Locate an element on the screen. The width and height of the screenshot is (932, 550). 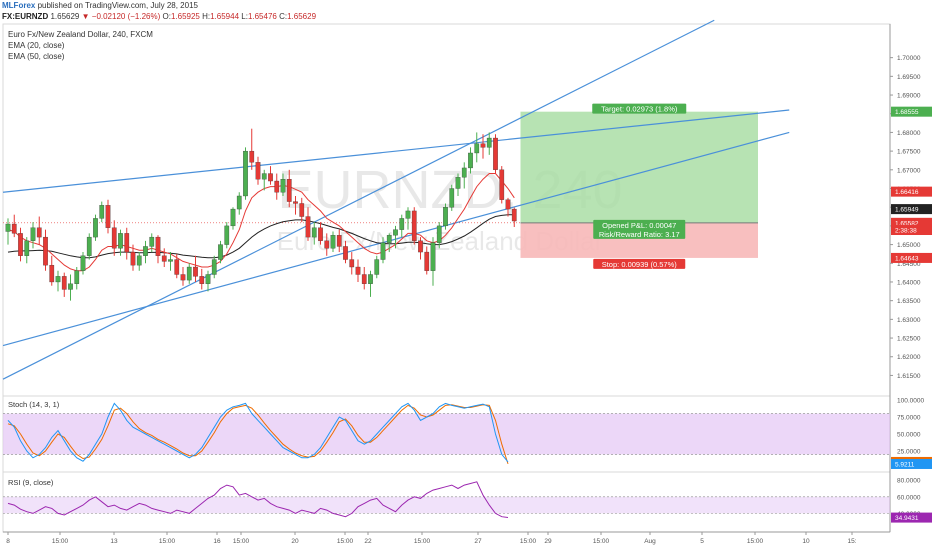
time-tick-label: 13 is located at coordinates (114, 541).